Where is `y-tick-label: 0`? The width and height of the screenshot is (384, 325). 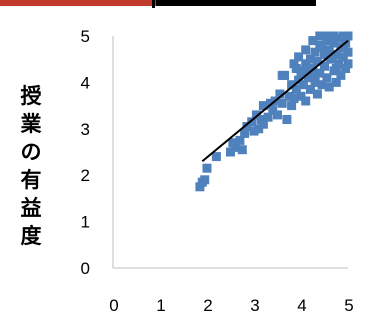
y-tick-label: 0 is located at coordinates (85, 268).